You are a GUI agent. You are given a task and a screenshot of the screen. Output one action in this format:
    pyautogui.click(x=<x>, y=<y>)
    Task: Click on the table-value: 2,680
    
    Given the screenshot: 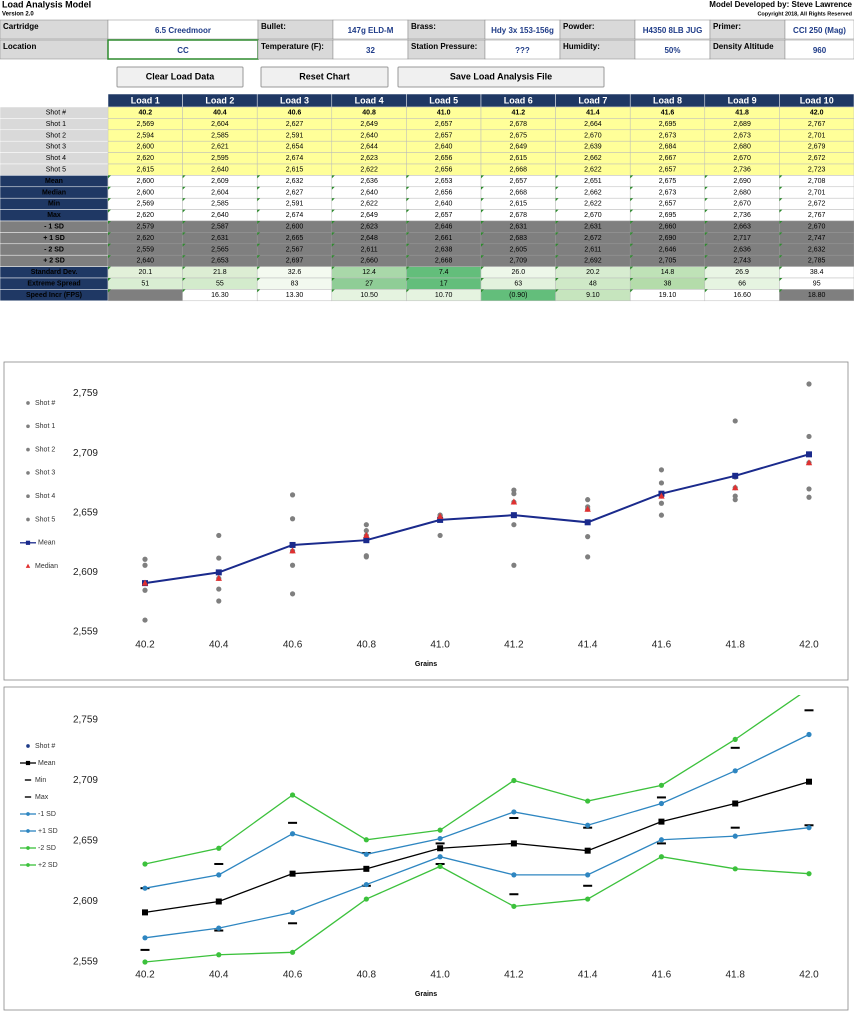 What is the action you would take?
    pyautogui.click(x=742, y=192)
    